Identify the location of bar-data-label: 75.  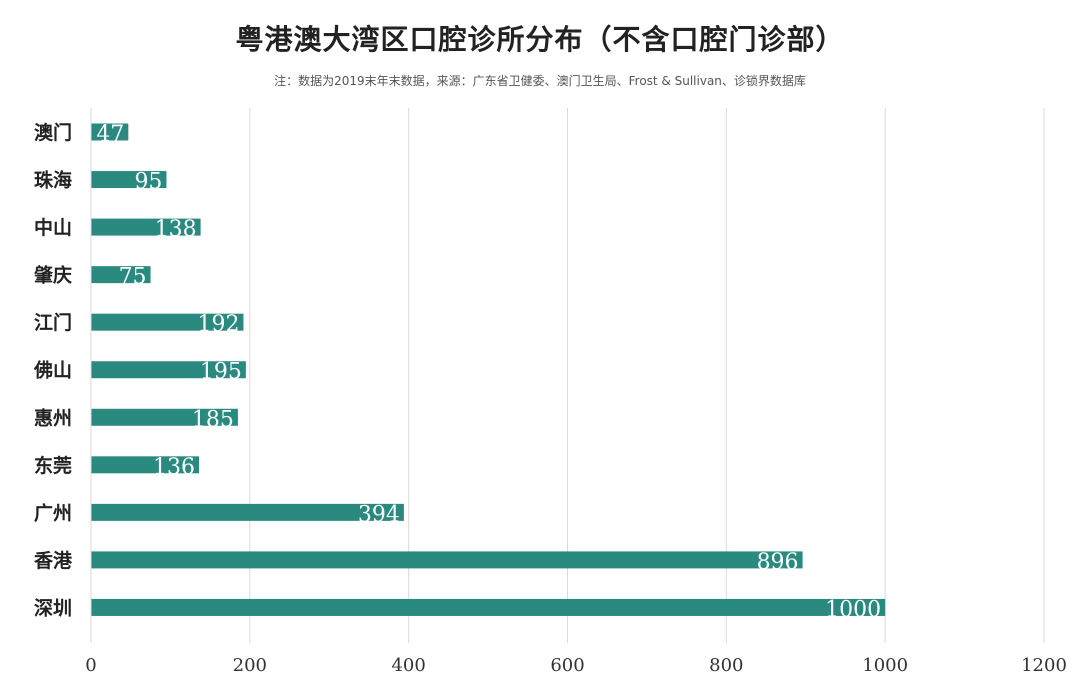
(133, 277).